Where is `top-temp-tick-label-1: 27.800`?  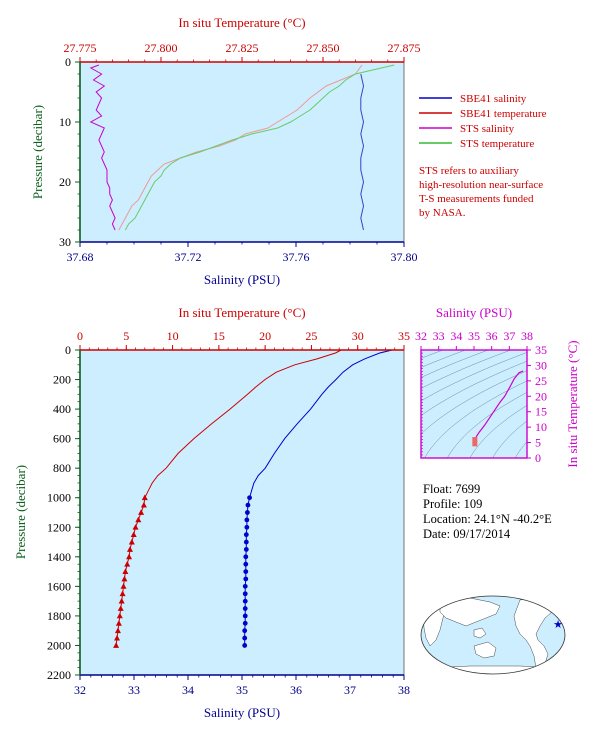
top-temp-tick-label-1: 27.800 is located at coordinates (161, 48).